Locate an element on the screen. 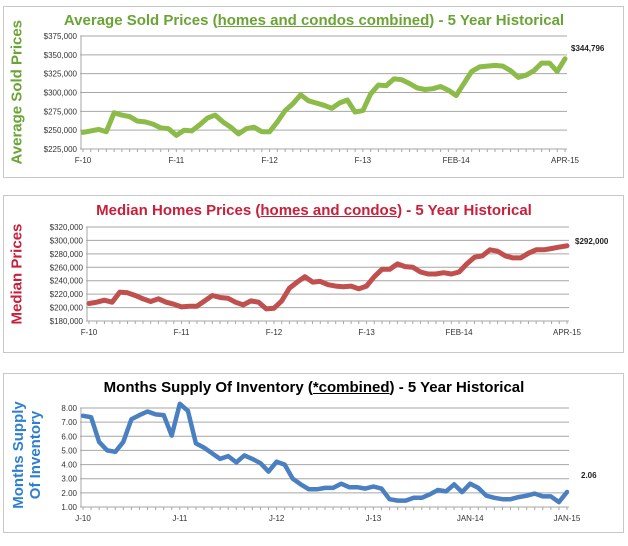  y-tick-label: $225,000 is located at coordinates (61, 149).